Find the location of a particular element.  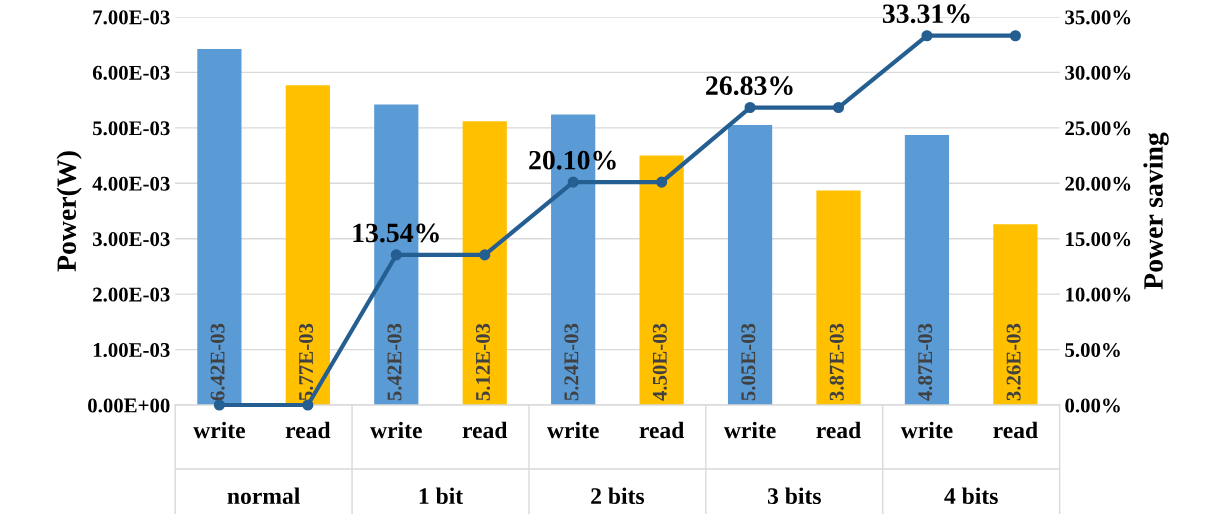

y-tick-label: 5.00E-03 is located at coordinates (131, 128).